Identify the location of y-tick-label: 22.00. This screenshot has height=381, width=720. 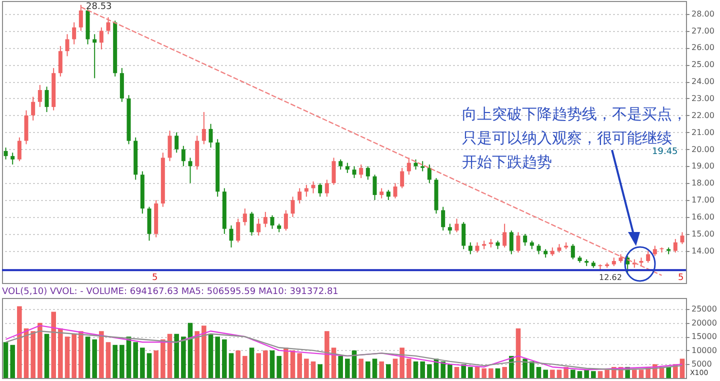
(703, 115).